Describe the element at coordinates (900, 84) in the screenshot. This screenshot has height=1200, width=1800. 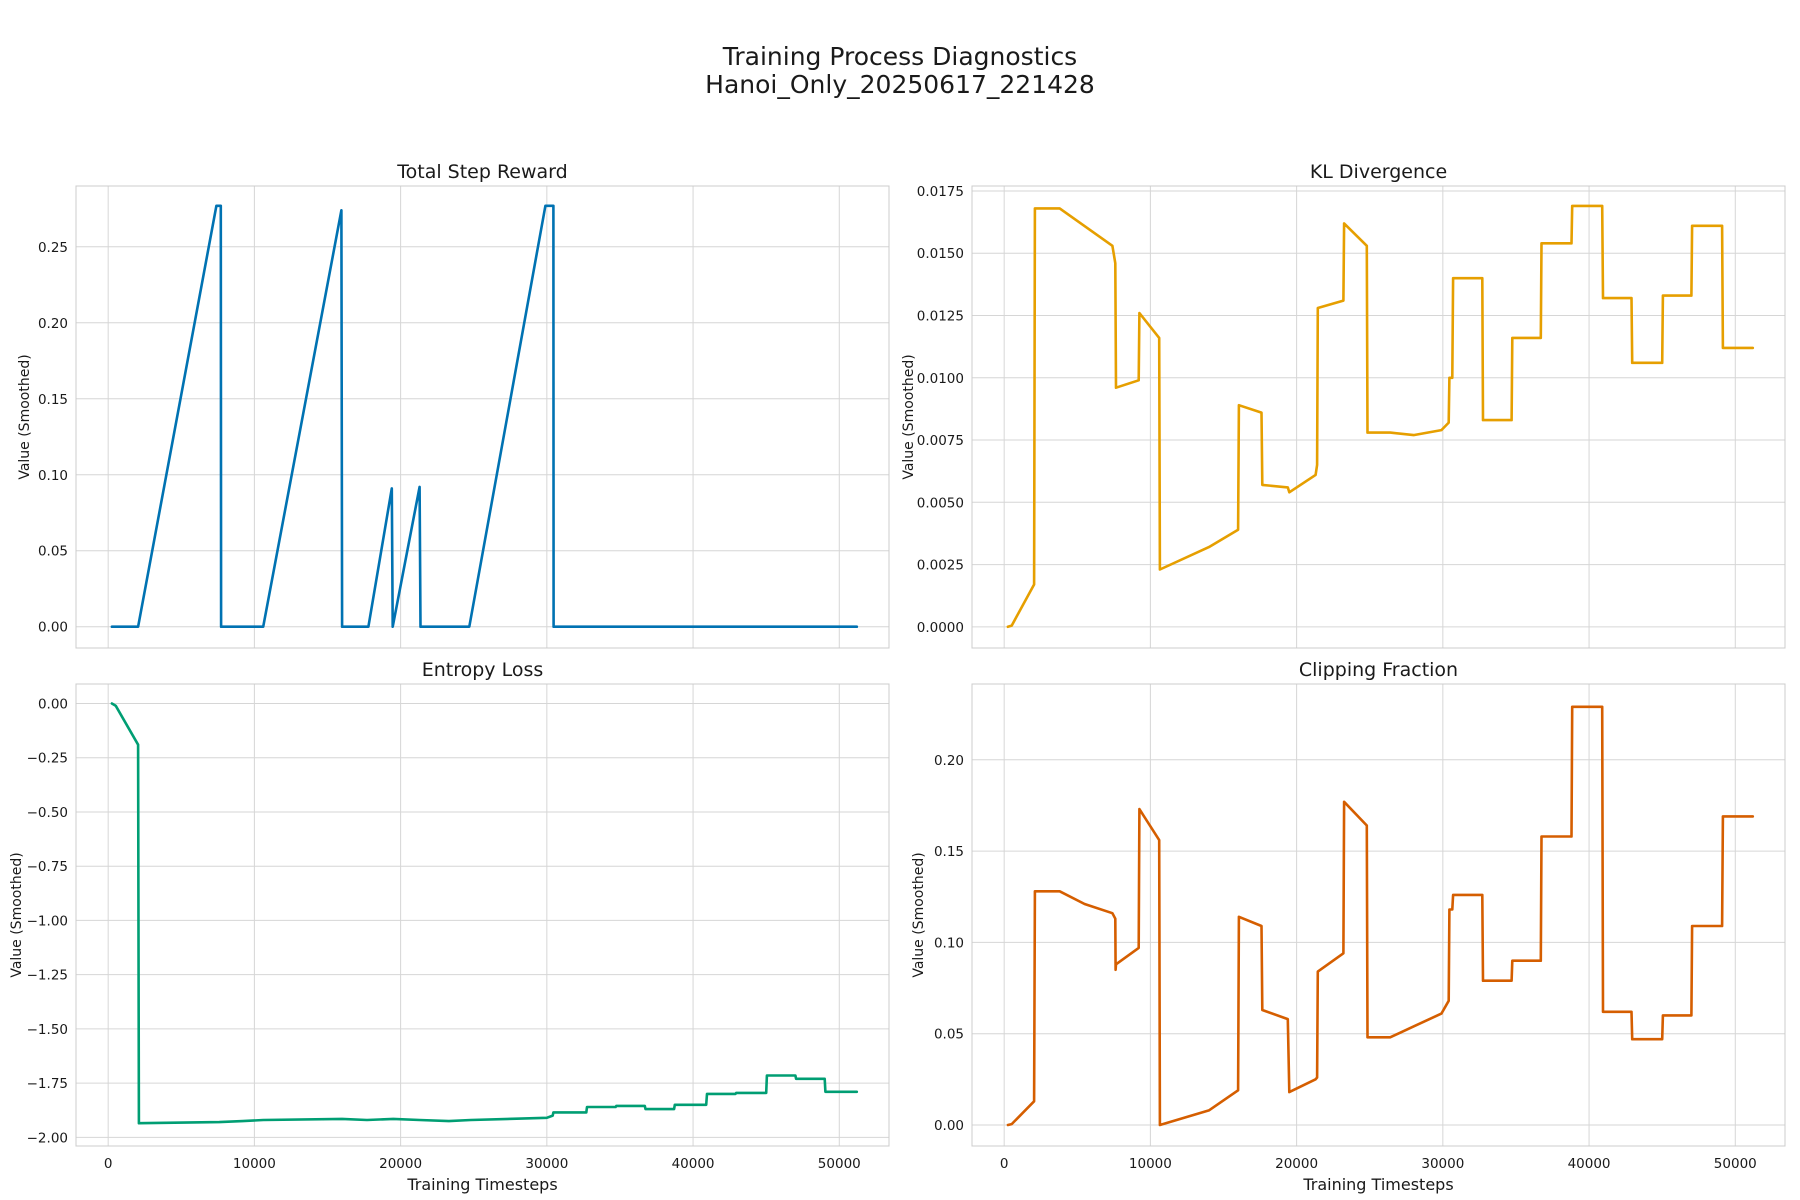
I see `figure-subtitle: Hanoi_Only_20250617_221428` at that location.